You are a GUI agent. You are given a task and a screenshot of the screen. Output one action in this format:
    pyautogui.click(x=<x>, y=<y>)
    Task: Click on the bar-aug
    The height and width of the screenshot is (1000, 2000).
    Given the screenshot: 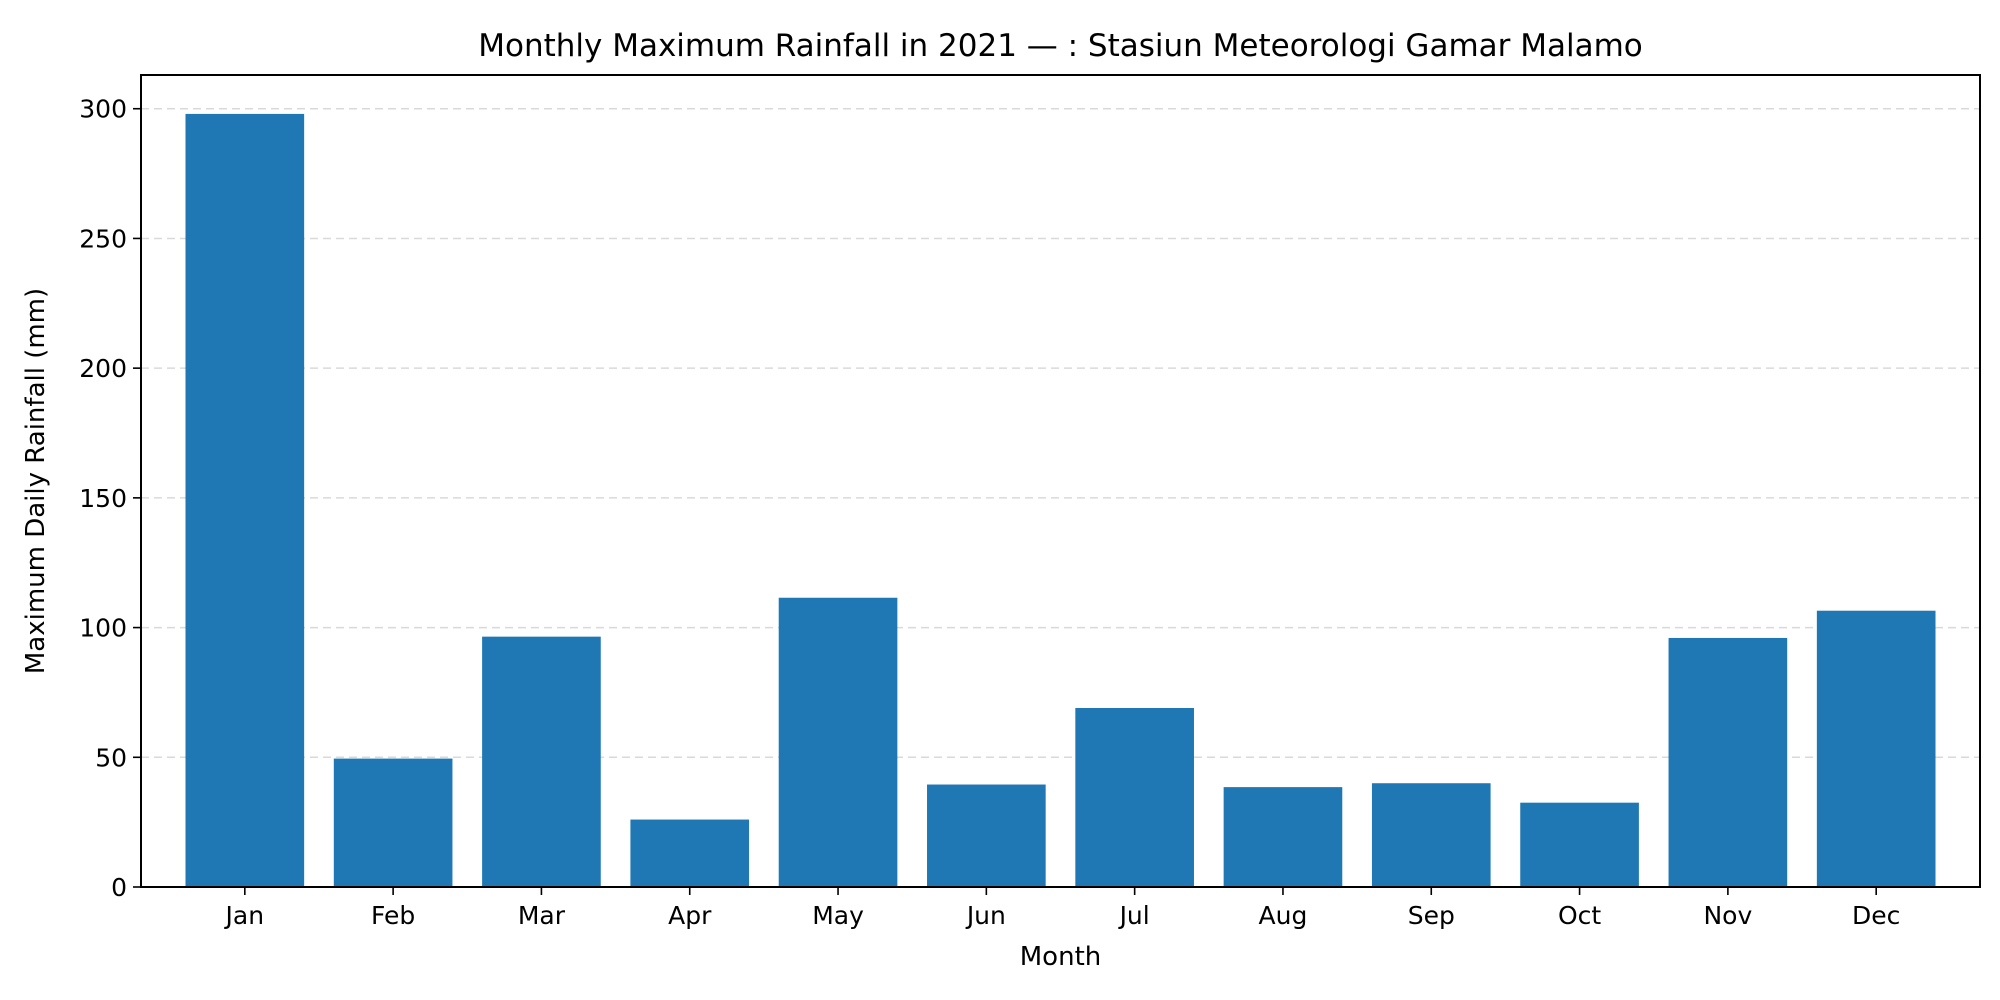 What is the action you would take?
    pyautogui.click(x=1283, y=837)
    